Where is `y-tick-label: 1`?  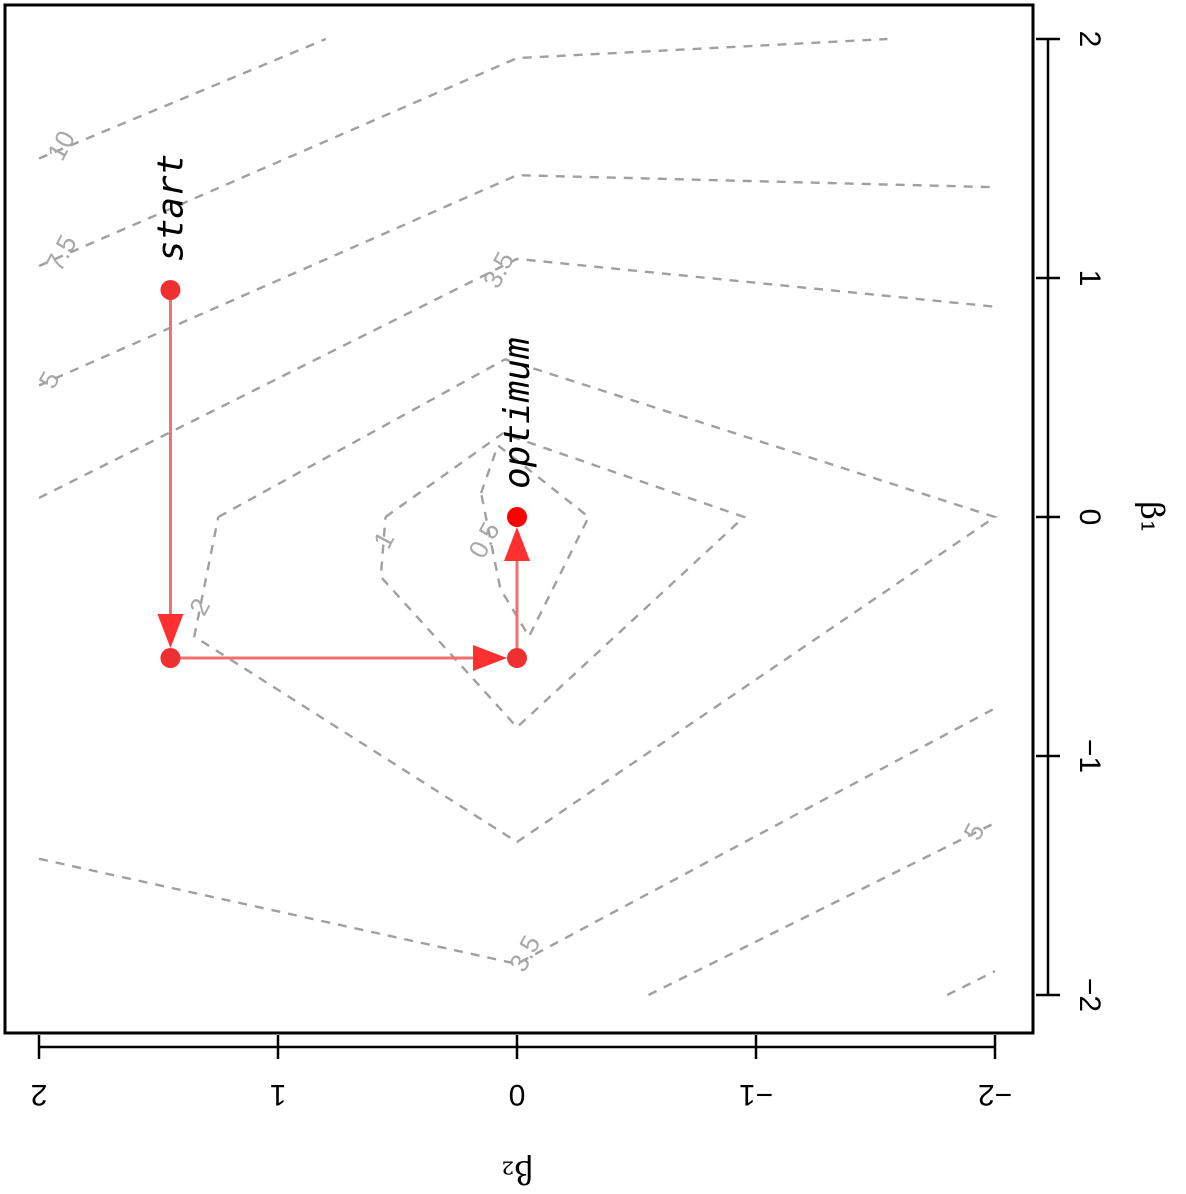
y-tick-label: 1 is located at coordinates (1089, 278).